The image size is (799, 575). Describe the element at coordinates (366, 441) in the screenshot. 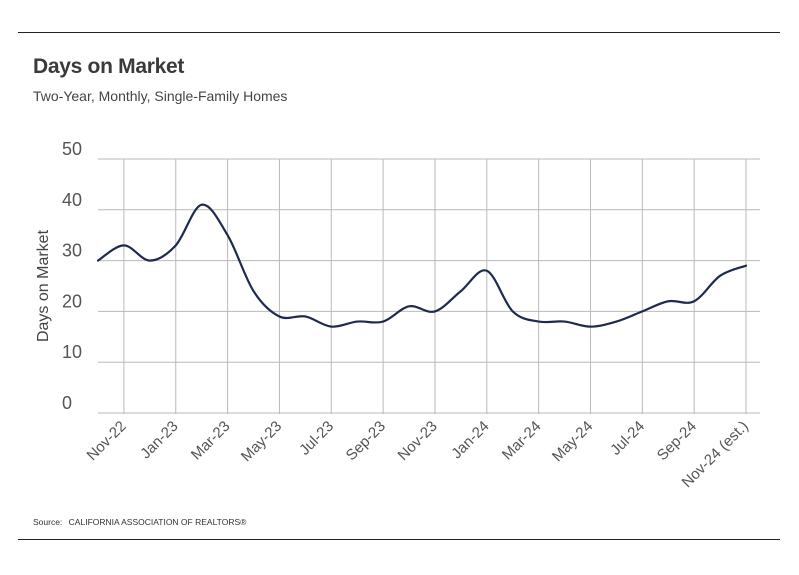

I see `x-tick-label: Sep-23` at that location.